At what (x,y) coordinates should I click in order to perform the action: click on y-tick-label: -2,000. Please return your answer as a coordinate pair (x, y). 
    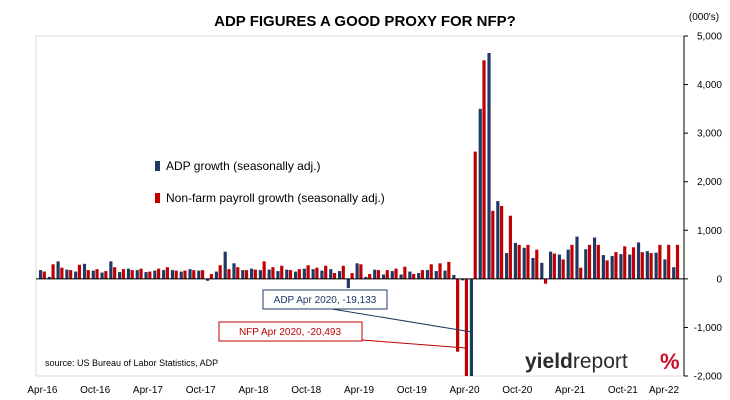
    Looking at the image, I should click on (708, 377).